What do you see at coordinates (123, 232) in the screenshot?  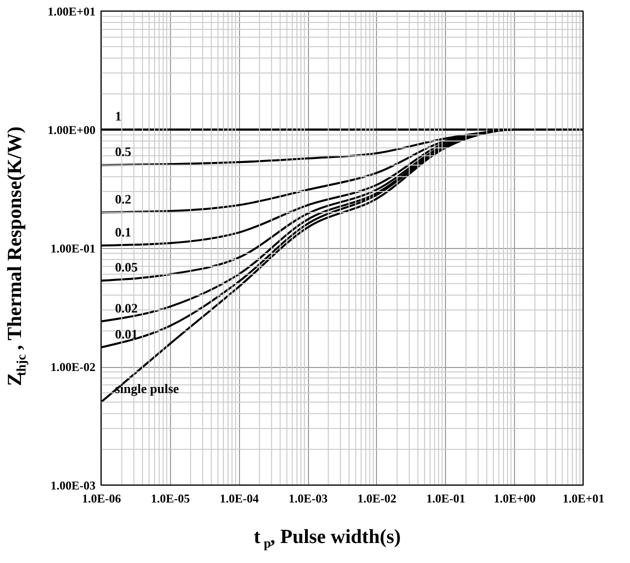 I see `series-label: 0.1` at bounding box center [123, 232].